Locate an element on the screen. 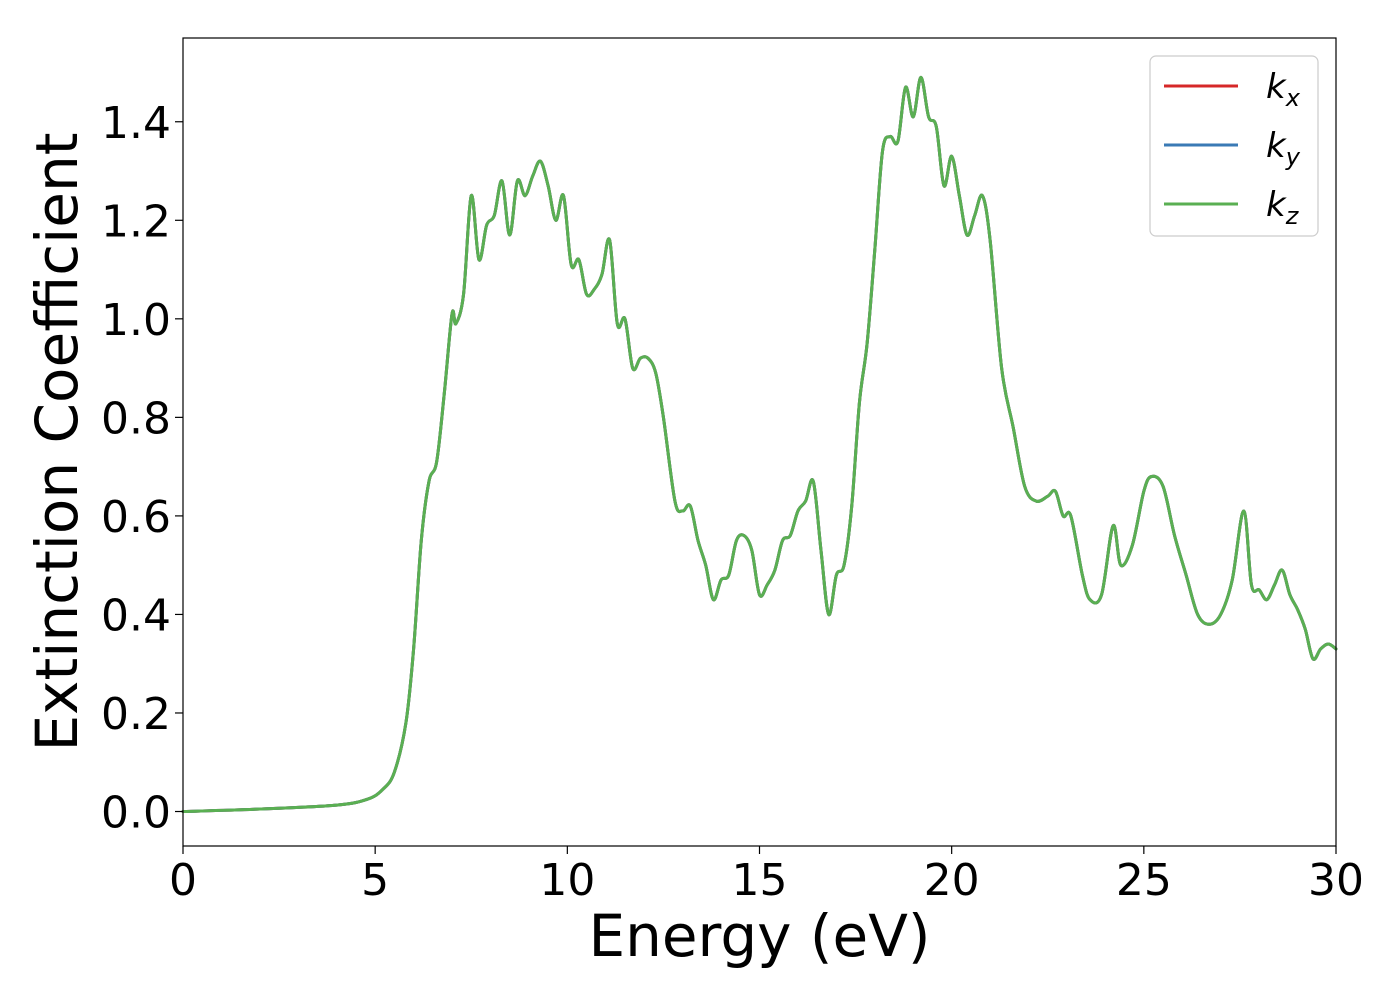  x-tick-label: 30 is located at coordinates (1336, 880).